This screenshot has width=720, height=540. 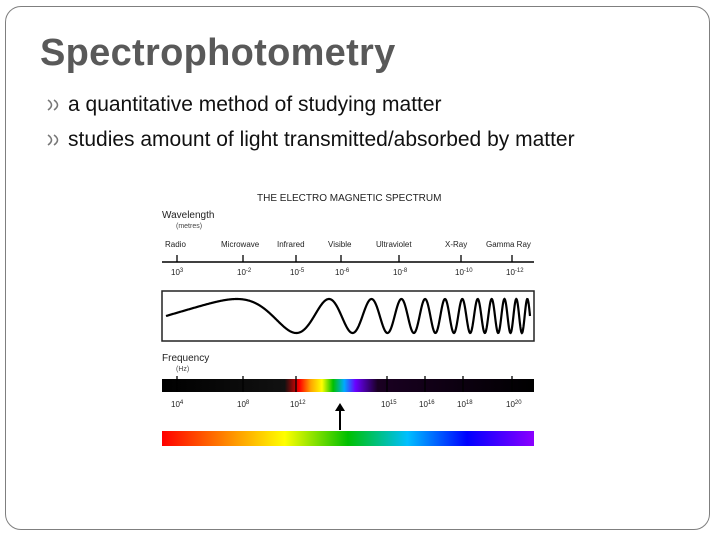 I want to click on frequency-tick-label: 1015, so click(x=389, y=404).